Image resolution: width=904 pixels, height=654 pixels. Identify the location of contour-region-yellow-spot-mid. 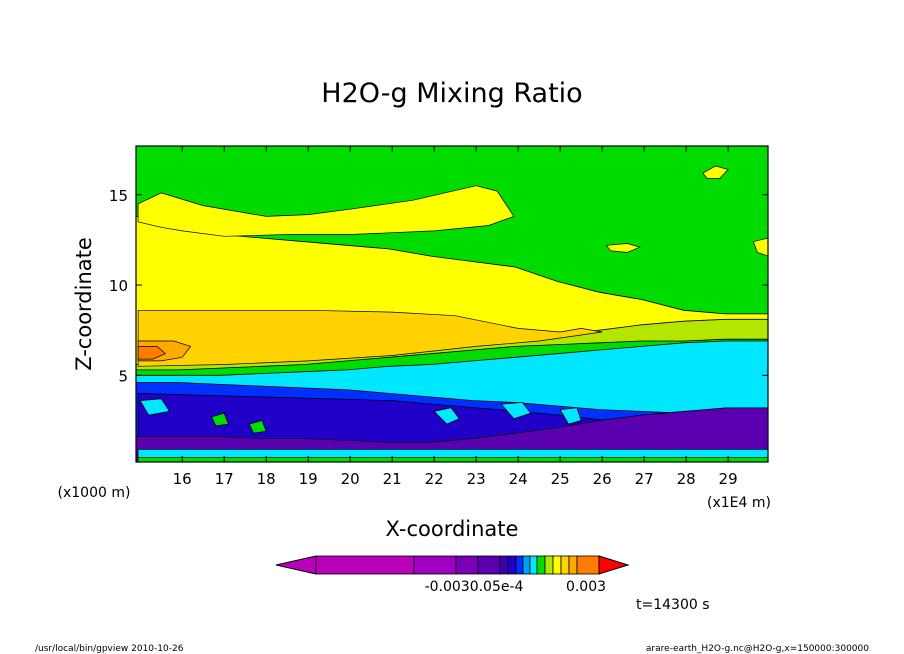
(623, 248).